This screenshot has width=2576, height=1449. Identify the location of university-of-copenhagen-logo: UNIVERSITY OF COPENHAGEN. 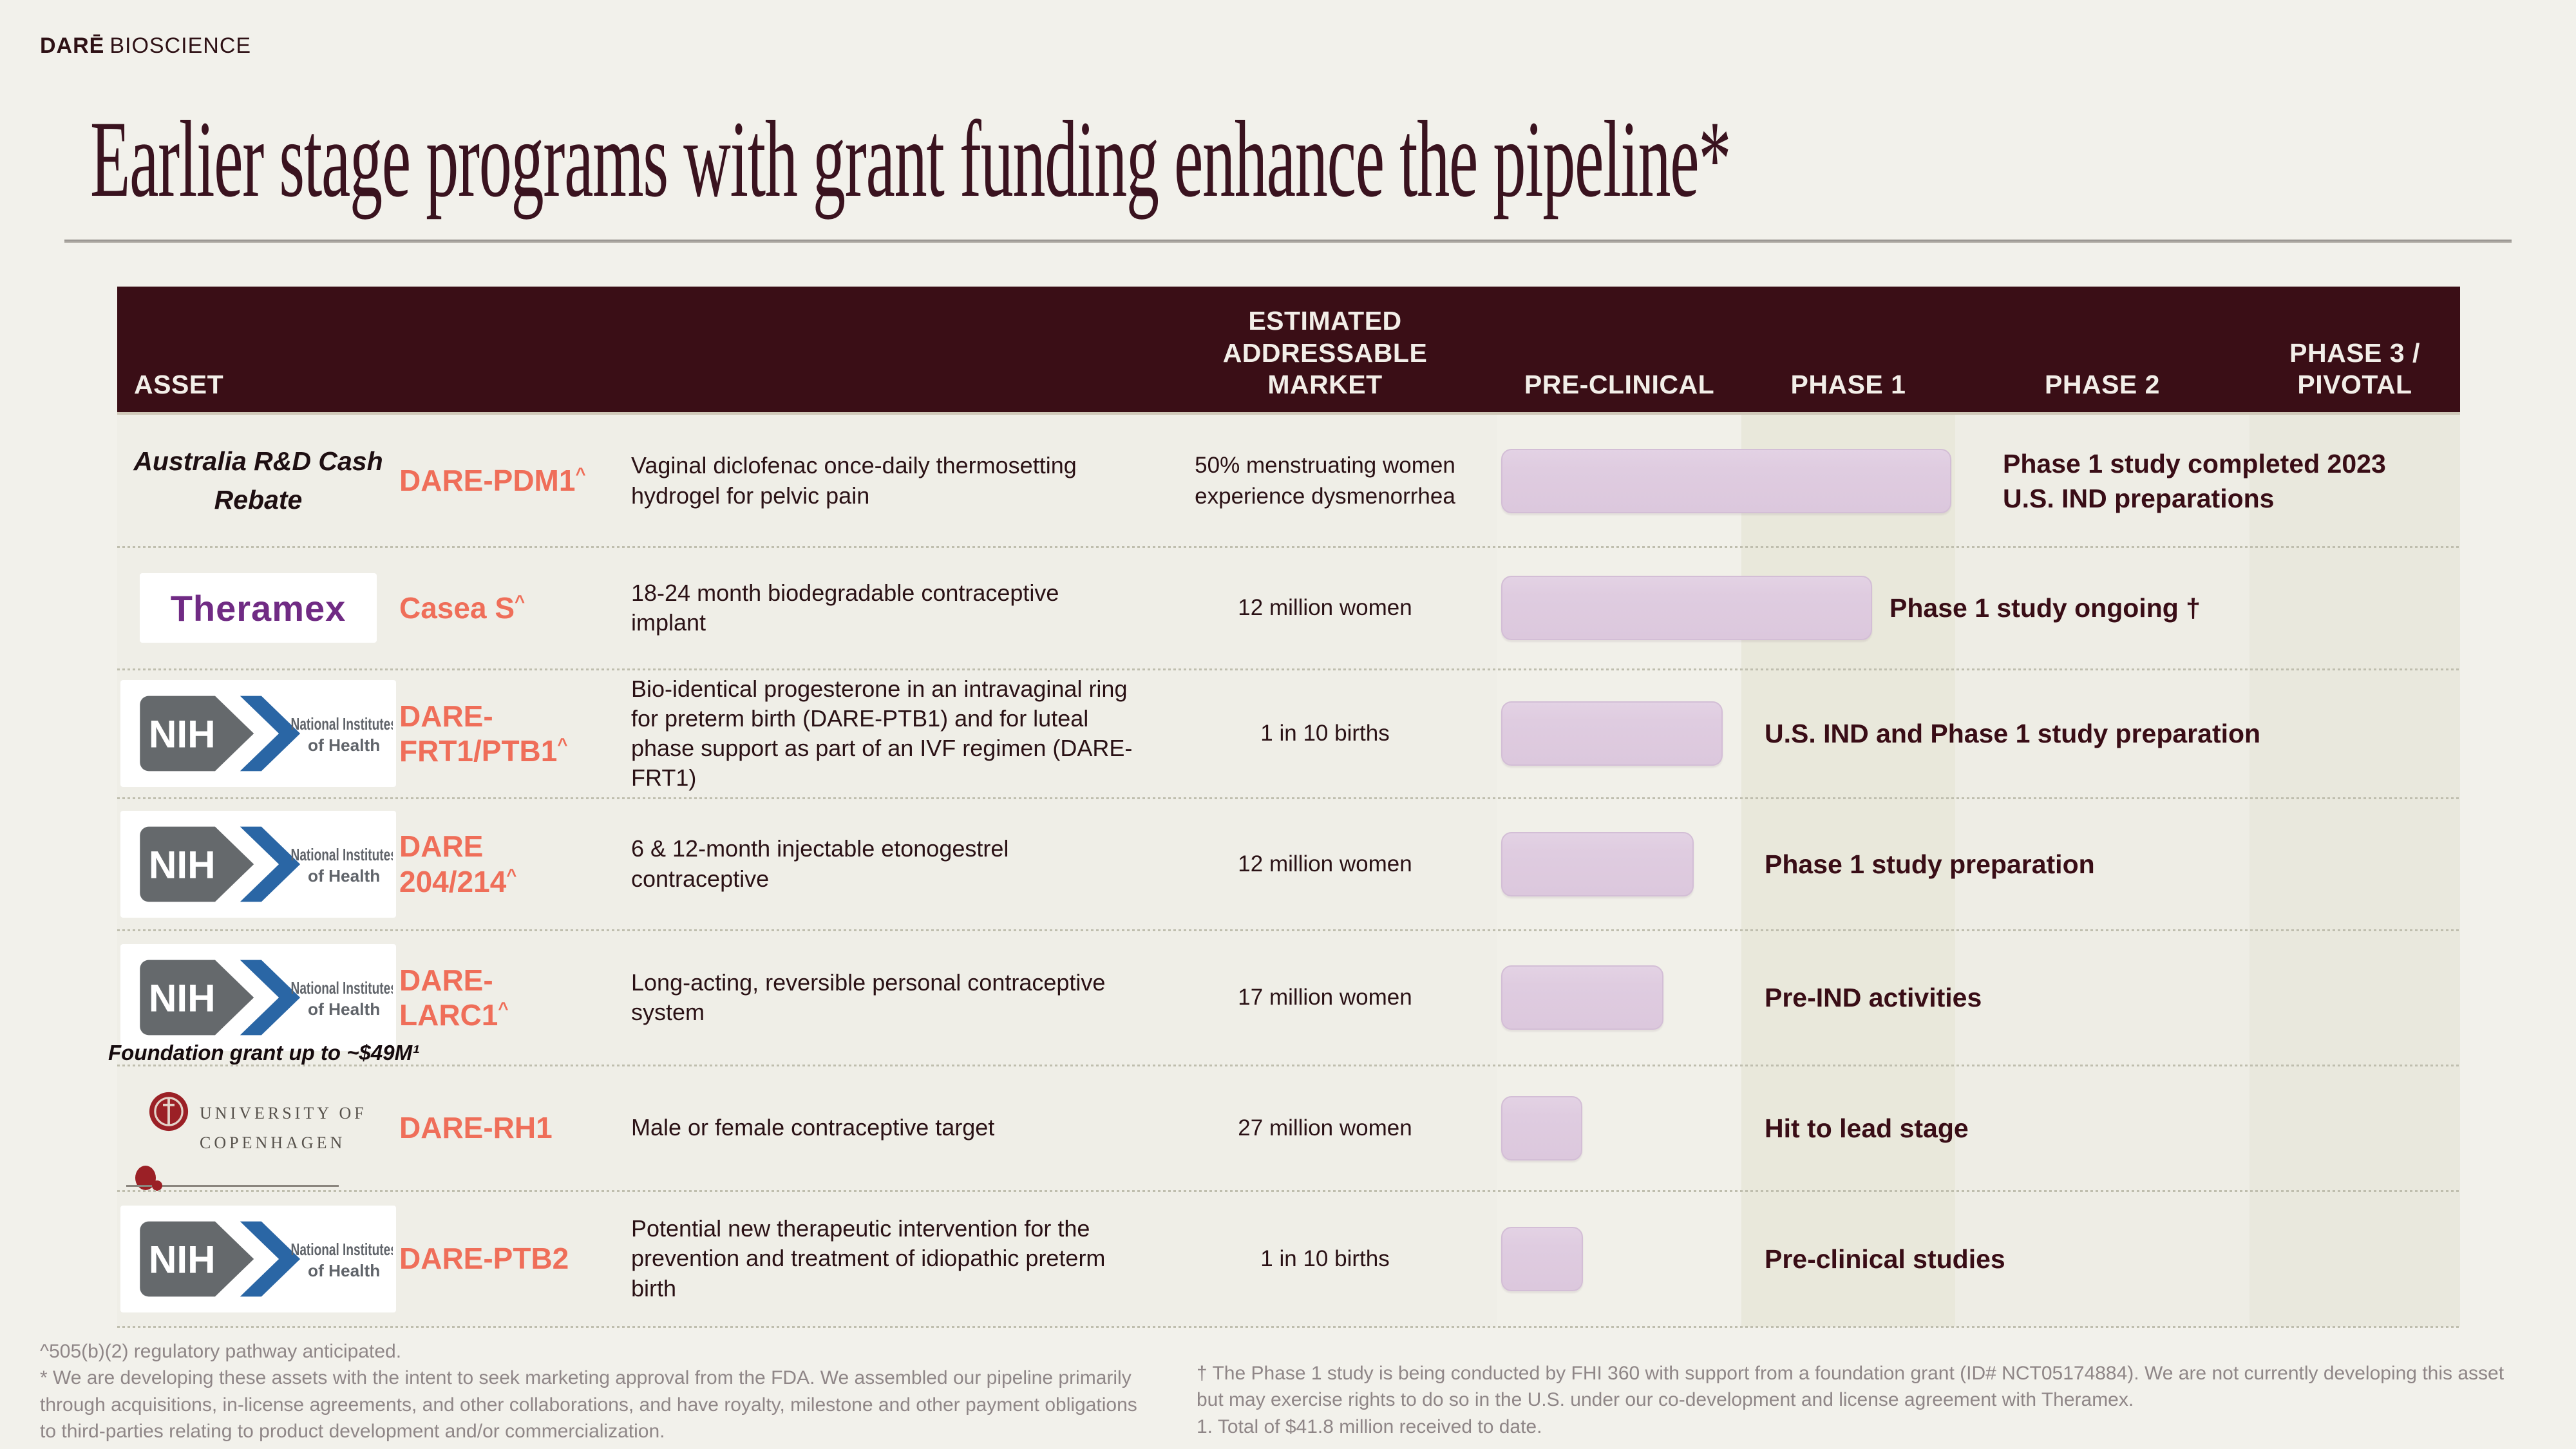
(259, 1128).